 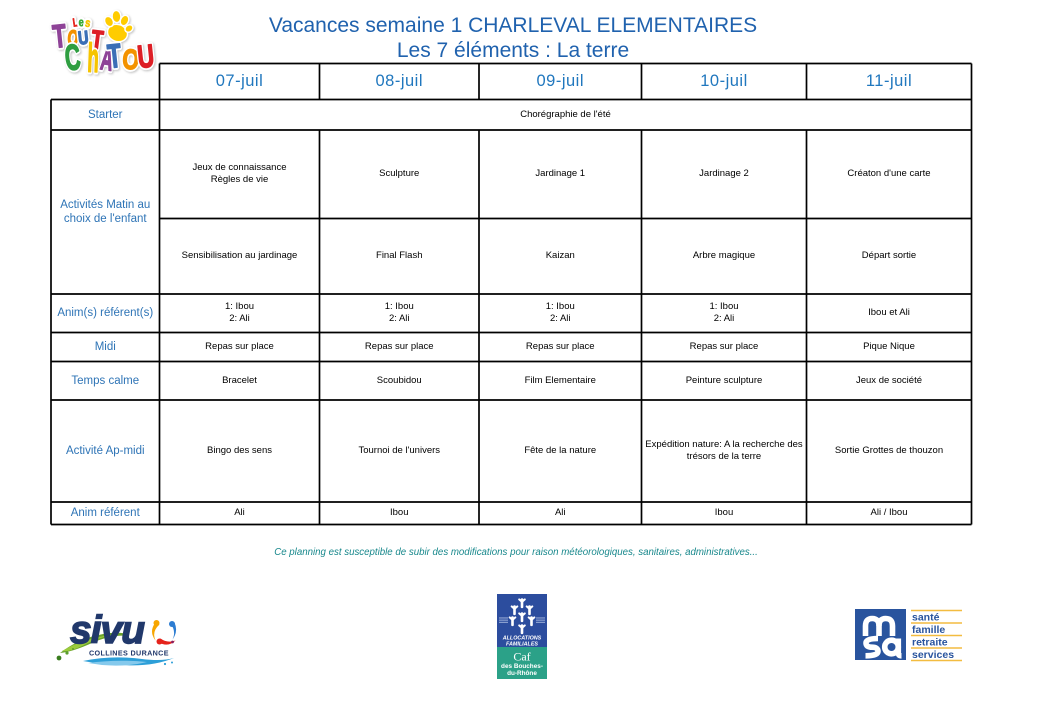 What do you see at coordinates (933, 655) in the screenshot?
I see `svg-text: services` at bounding box center [933, 655].